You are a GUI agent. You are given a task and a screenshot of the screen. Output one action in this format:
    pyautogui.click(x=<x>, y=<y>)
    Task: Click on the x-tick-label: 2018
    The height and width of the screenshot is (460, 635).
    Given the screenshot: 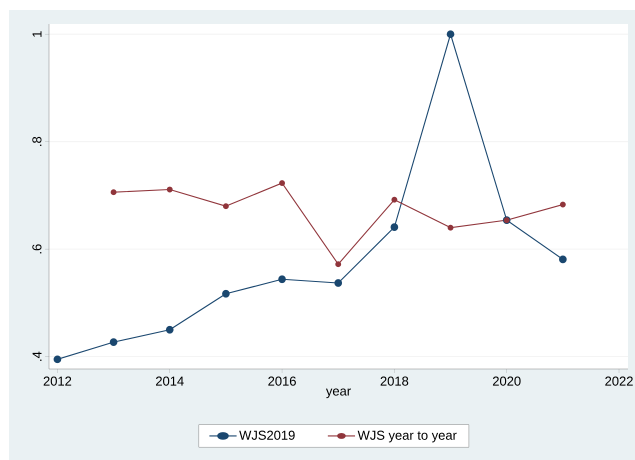 What is the action you would take?
    pyautogui.click(x=394, y=381)
    